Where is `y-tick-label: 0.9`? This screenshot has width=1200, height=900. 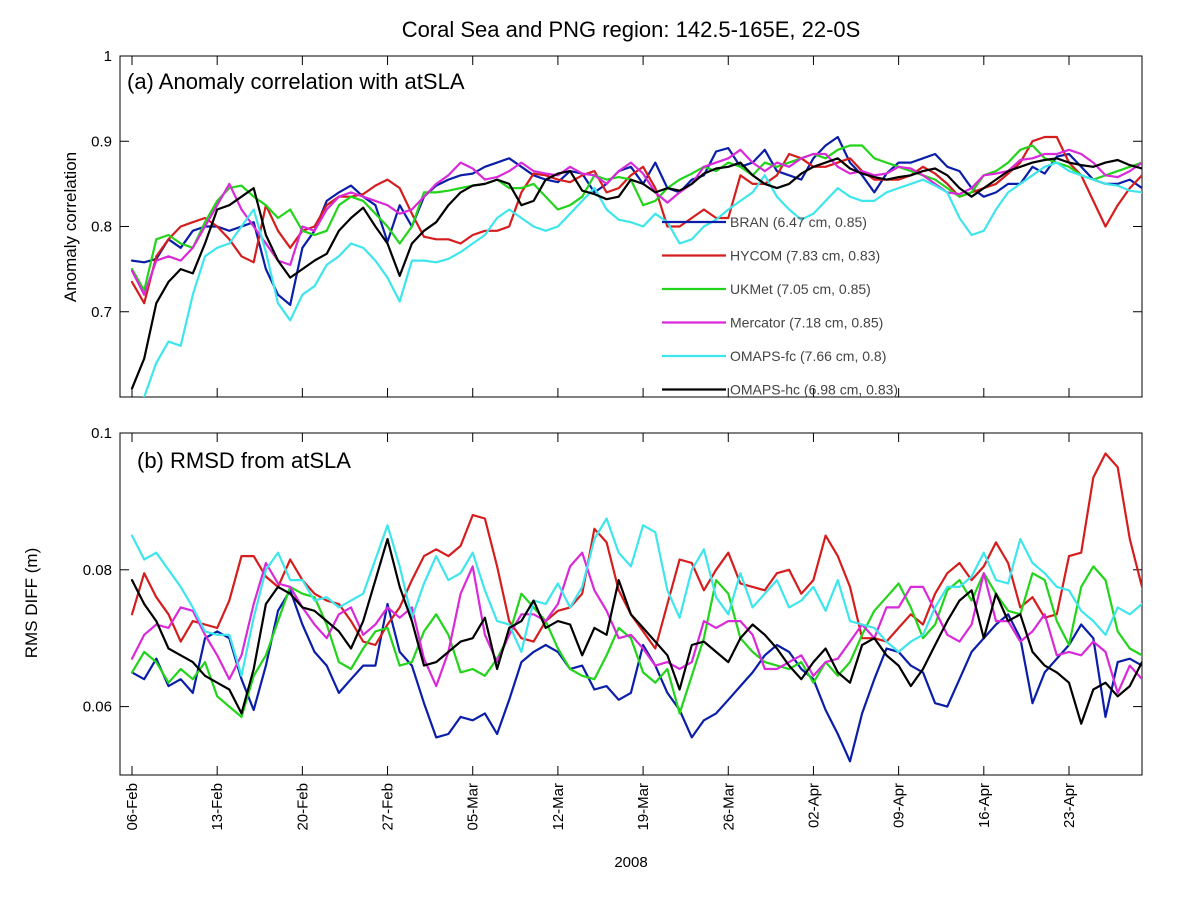
y-tick-label: 0.9 is located at coordinates (101, 141).